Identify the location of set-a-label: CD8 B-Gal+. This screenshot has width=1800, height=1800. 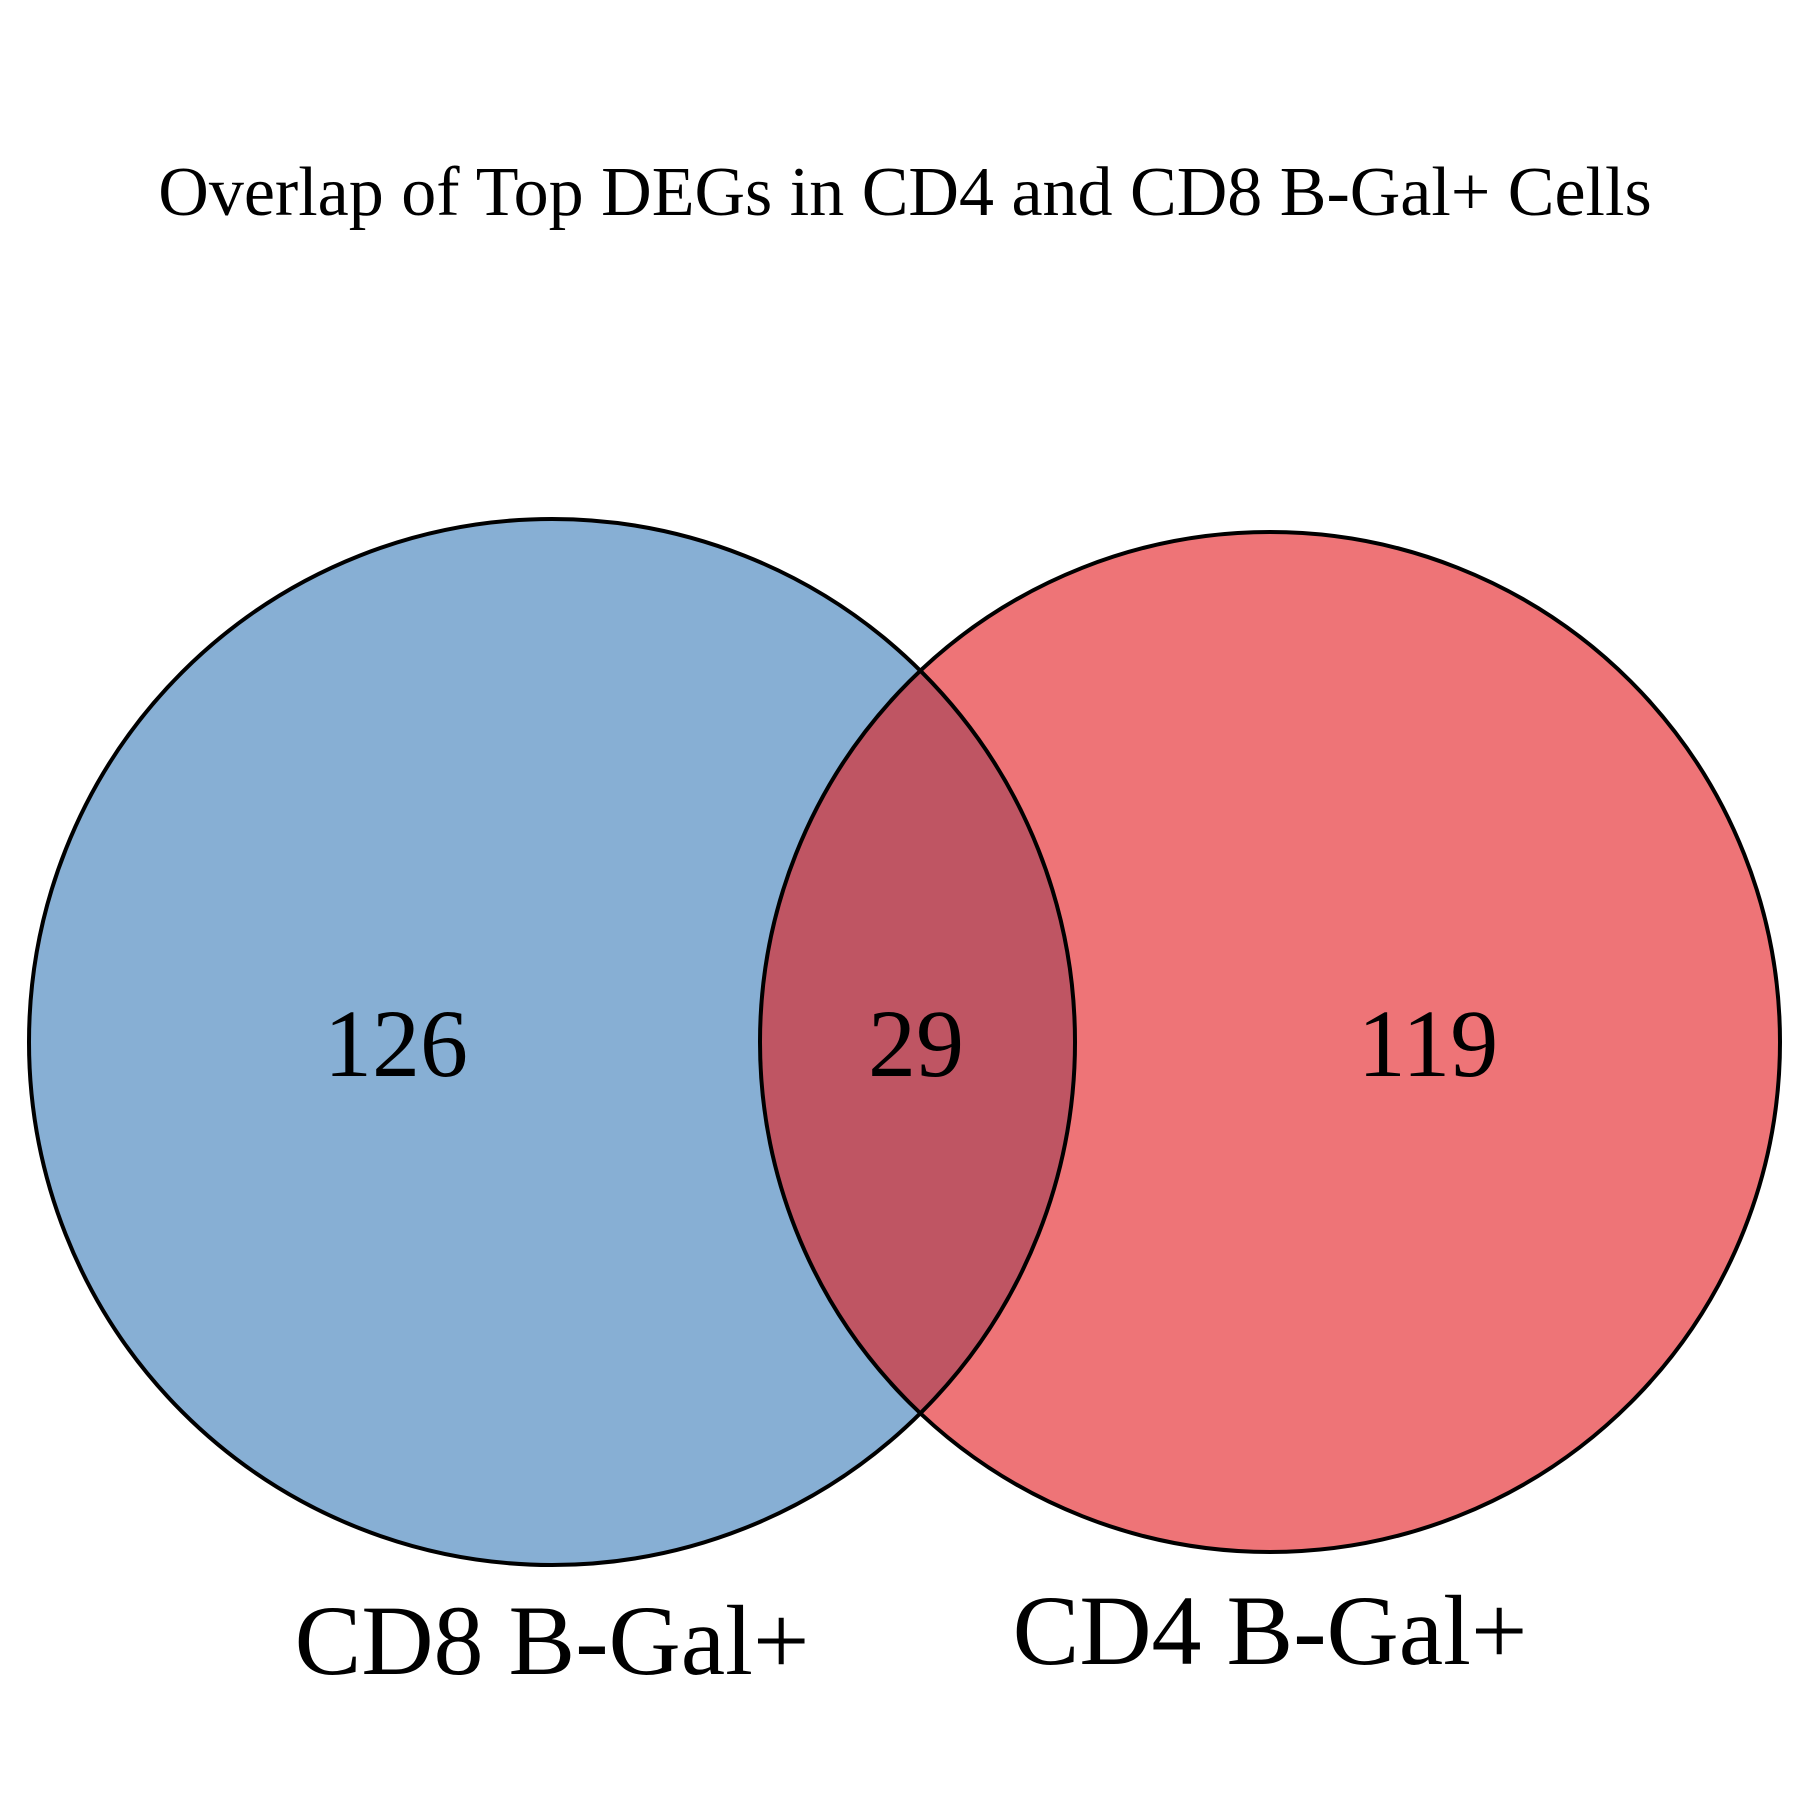
(552, 1640).